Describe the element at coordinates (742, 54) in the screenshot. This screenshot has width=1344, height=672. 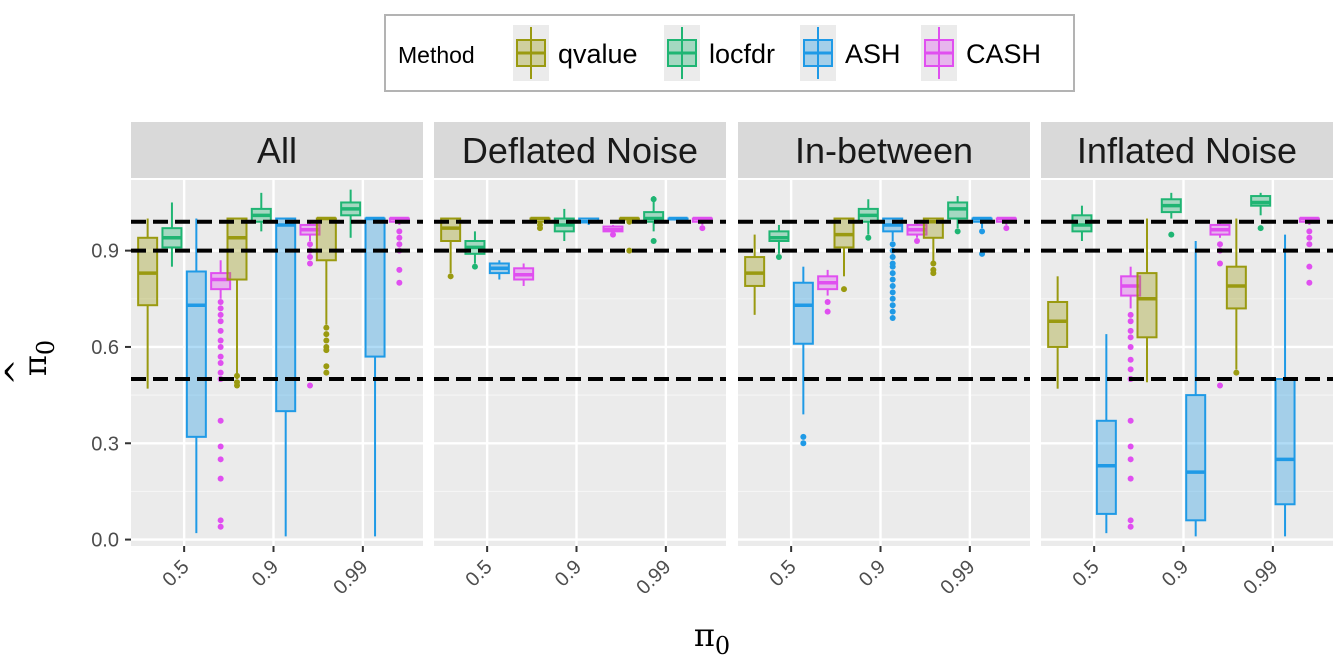
I see `legend-label-locfdr: locfdr` at that location.